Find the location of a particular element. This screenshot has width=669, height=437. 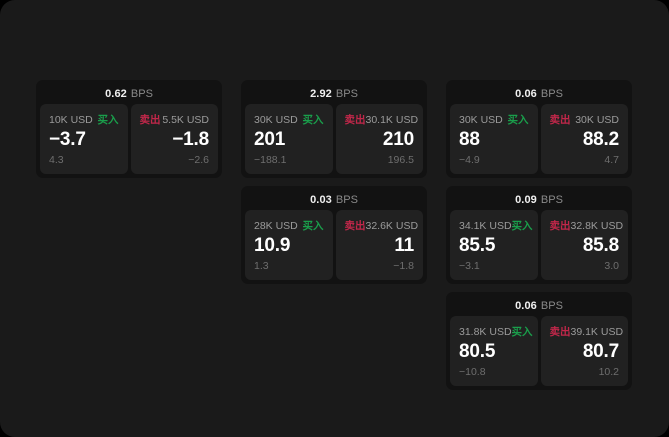

sell-size-label: 30K USD is located at coordinates (597, 119).